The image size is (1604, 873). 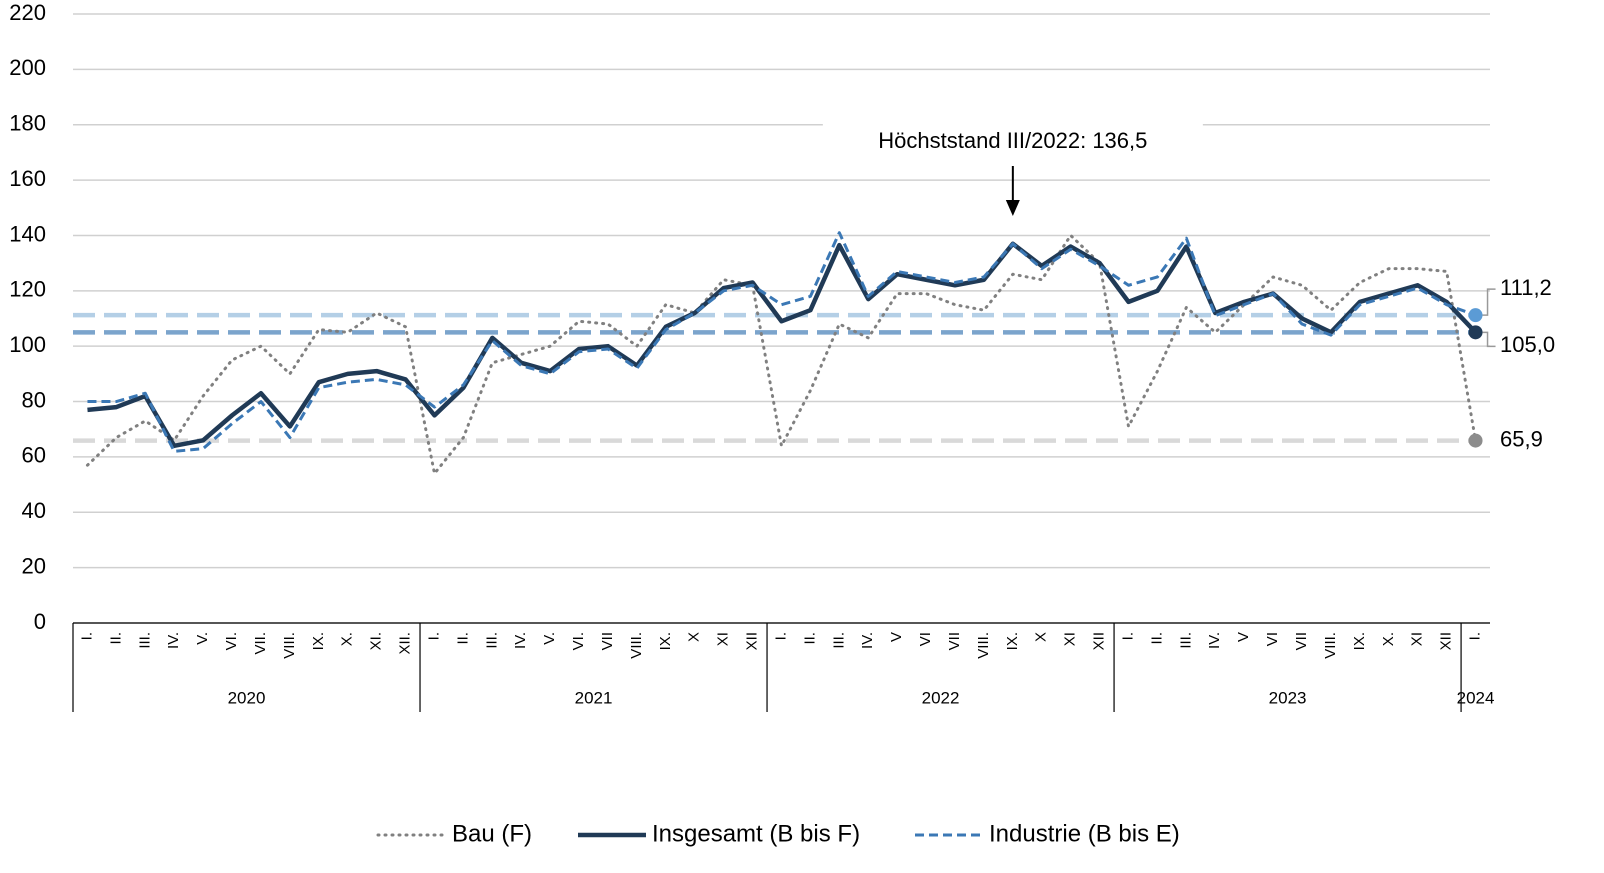 I want to click on year-label: 2020, so click(x=247, y=697).